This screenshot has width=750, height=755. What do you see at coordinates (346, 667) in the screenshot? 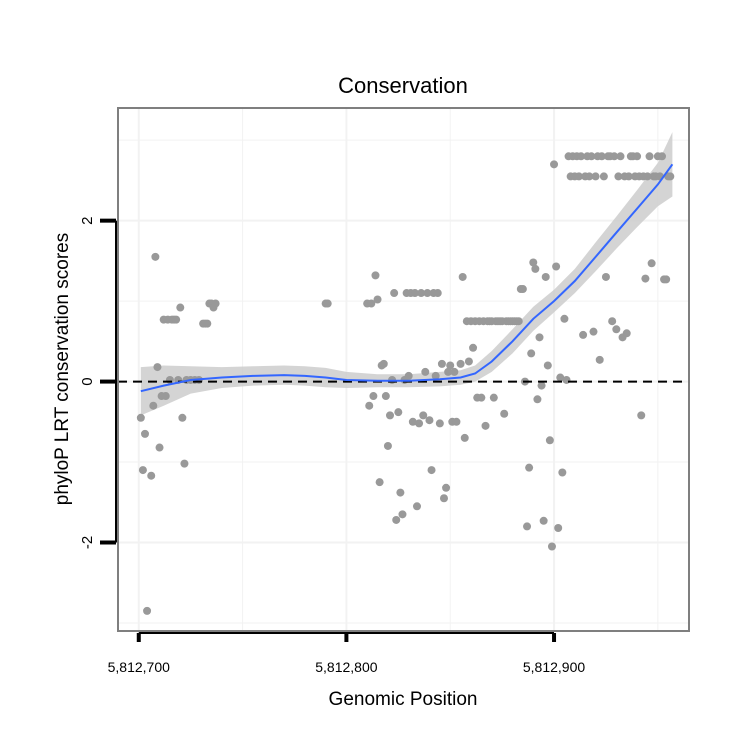
I see `x-tick-label: 5,812,800` at bounding box center [346, 667].